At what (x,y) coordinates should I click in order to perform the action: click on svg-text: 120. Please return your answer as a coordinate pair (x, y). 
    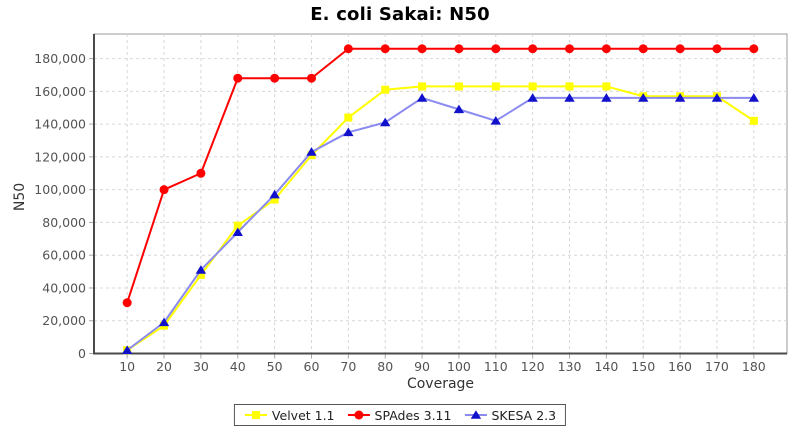
    Looking at the image, I should click on (533, 366).